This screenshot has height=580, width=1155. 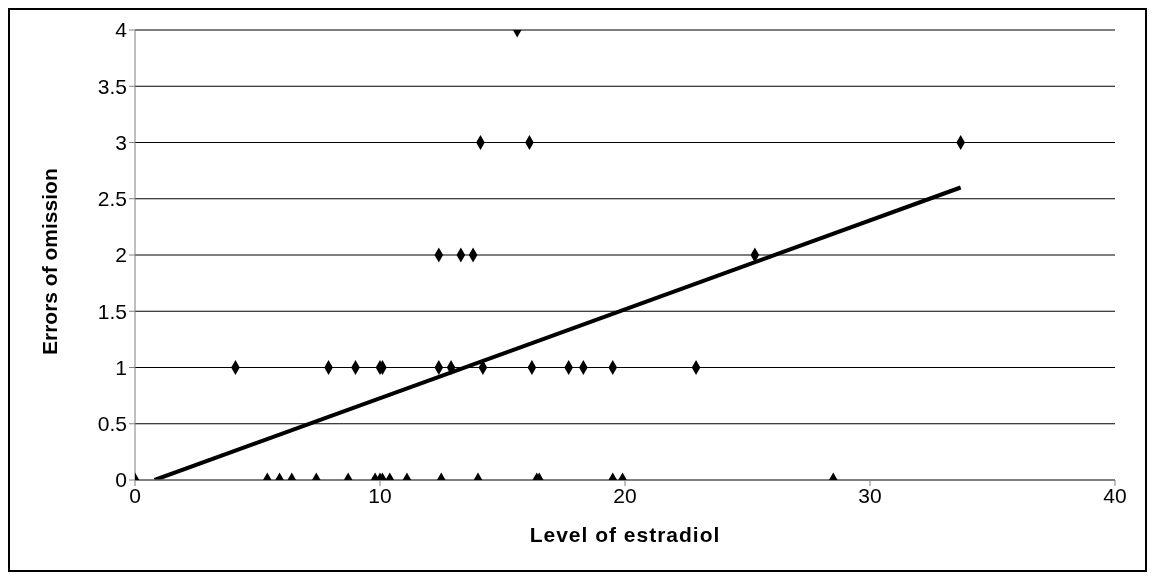 I want to click on x-tick-label: 30, so click(x=870, y=495).